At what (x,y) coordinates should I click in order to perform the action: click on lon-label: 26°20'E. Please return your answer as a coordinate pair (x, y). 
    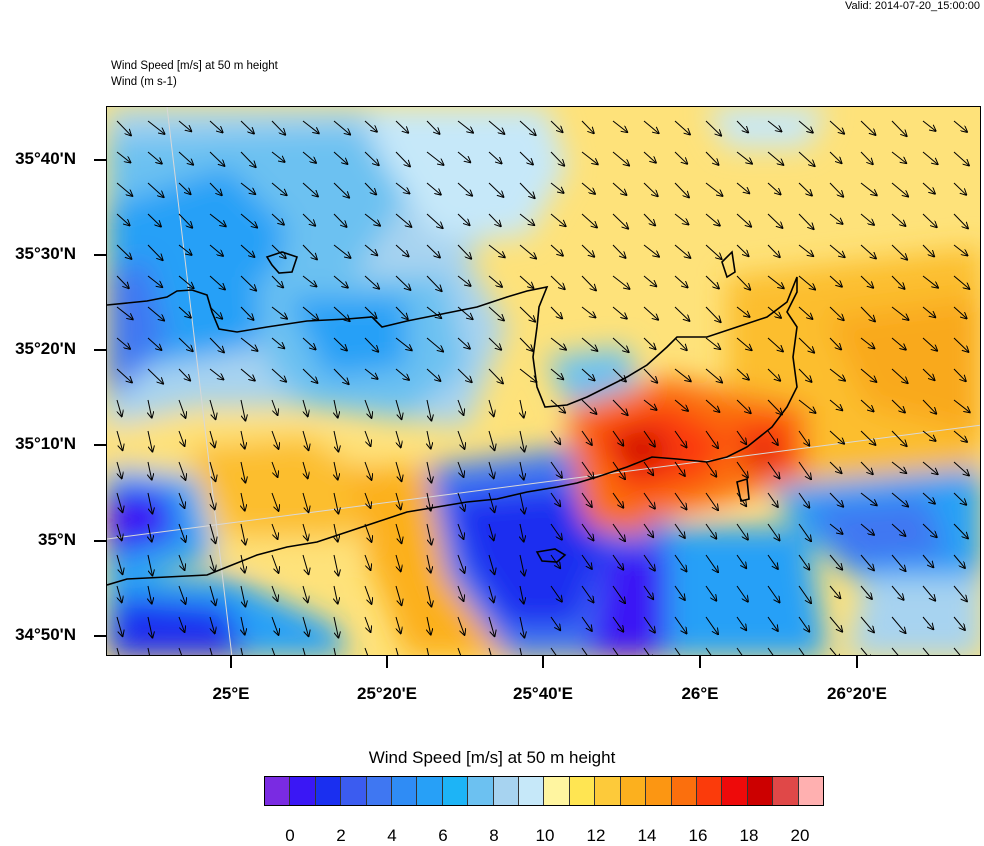
    Looking at the image, I should click on (857, 693).